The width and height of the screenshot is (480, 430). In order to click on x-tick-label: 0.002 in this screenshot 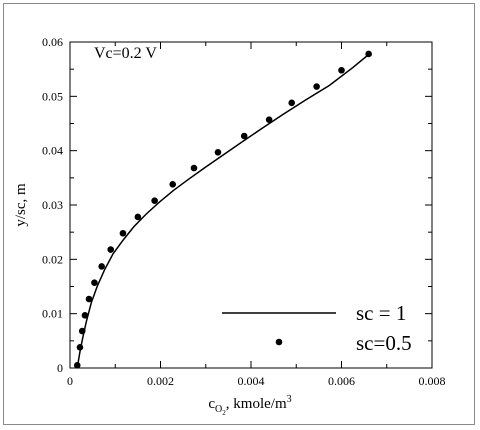, I will do `click(160, 381)`.